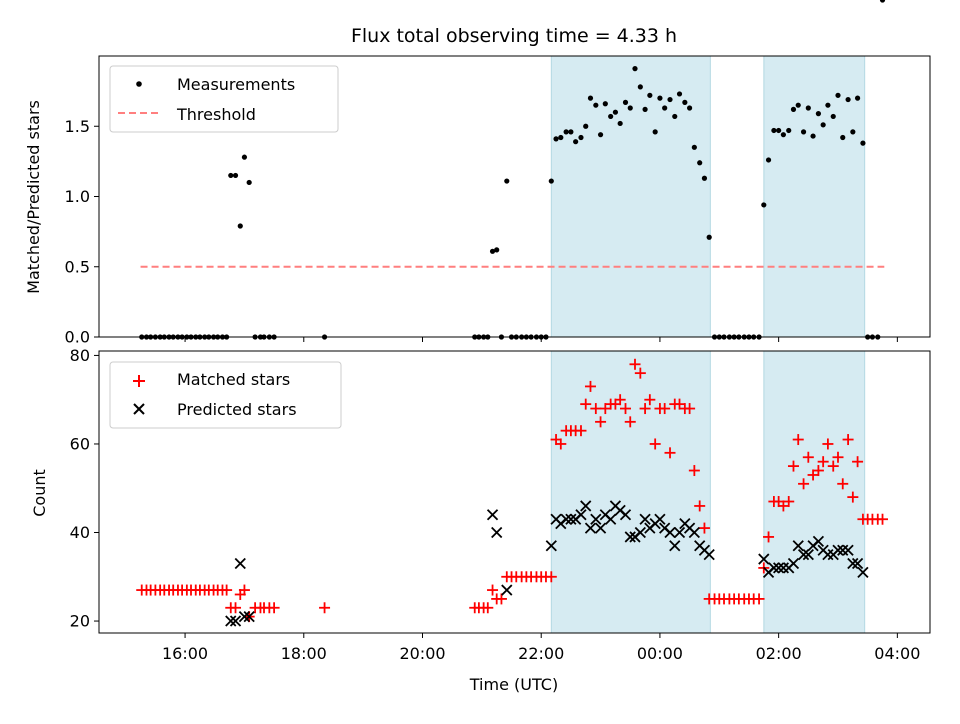  What do you see at coordinates (660, 653) in the screenshot?
I see `x-tick-label: 00:00` at bounding box center [660, 653].